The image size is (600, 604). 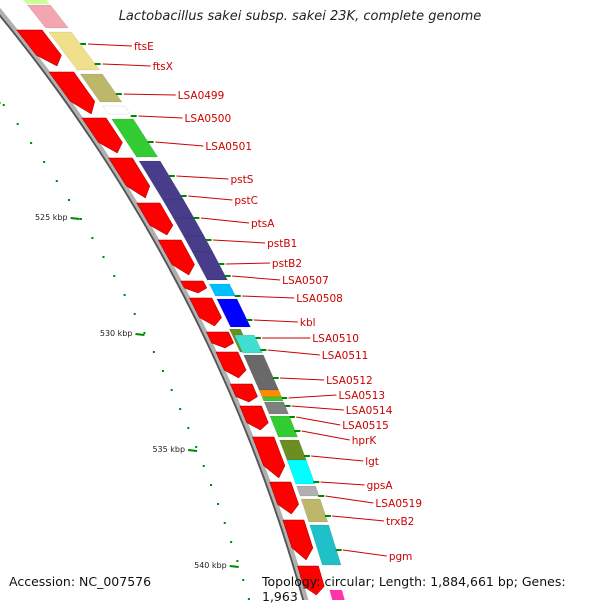 I want to click on gene-block-pstb1, so click(x=198, y=244).